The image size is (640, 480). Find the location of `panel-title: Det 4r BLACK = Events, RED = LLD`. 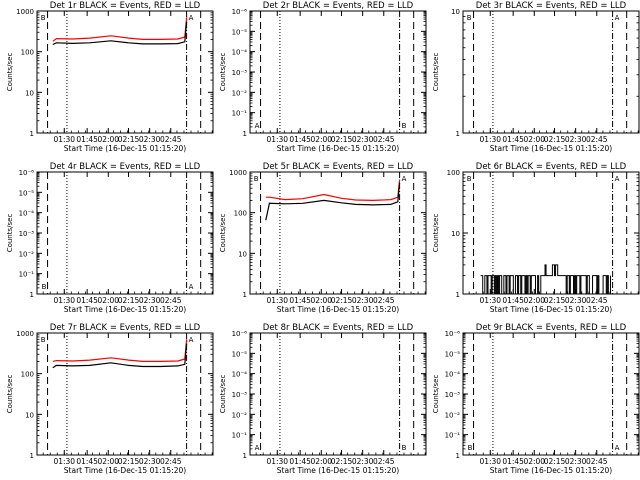

panel-title: Det 4r BLACK = Events, RED = LLD is located at coordinates (125, 167).